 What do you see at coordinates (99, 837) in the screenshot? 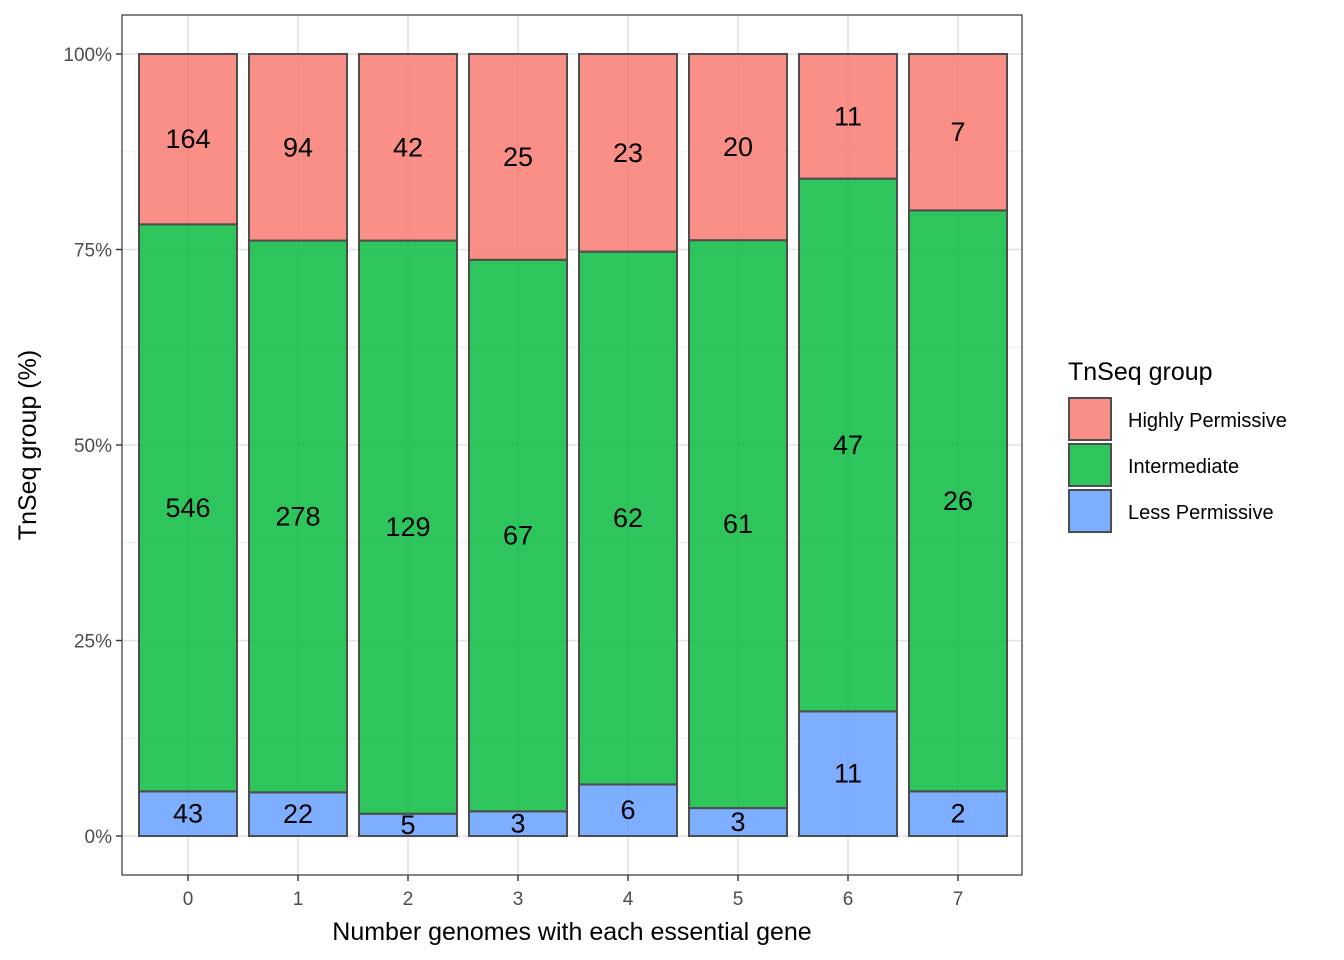
I see `y-tick-label: 0%` at bounding box center [99, 837].